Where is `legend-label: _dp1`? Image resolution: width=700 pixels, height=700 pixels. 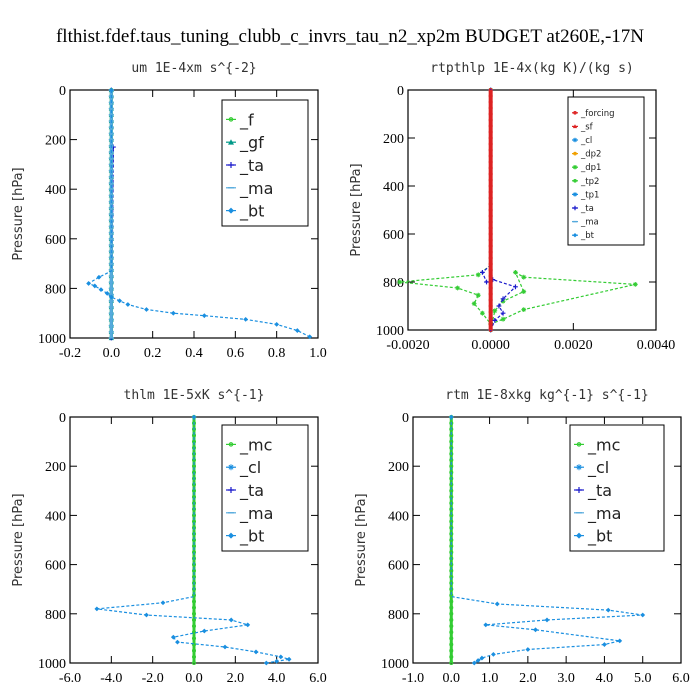 legend-label: _dp1 is located at coordinates (590, 168).